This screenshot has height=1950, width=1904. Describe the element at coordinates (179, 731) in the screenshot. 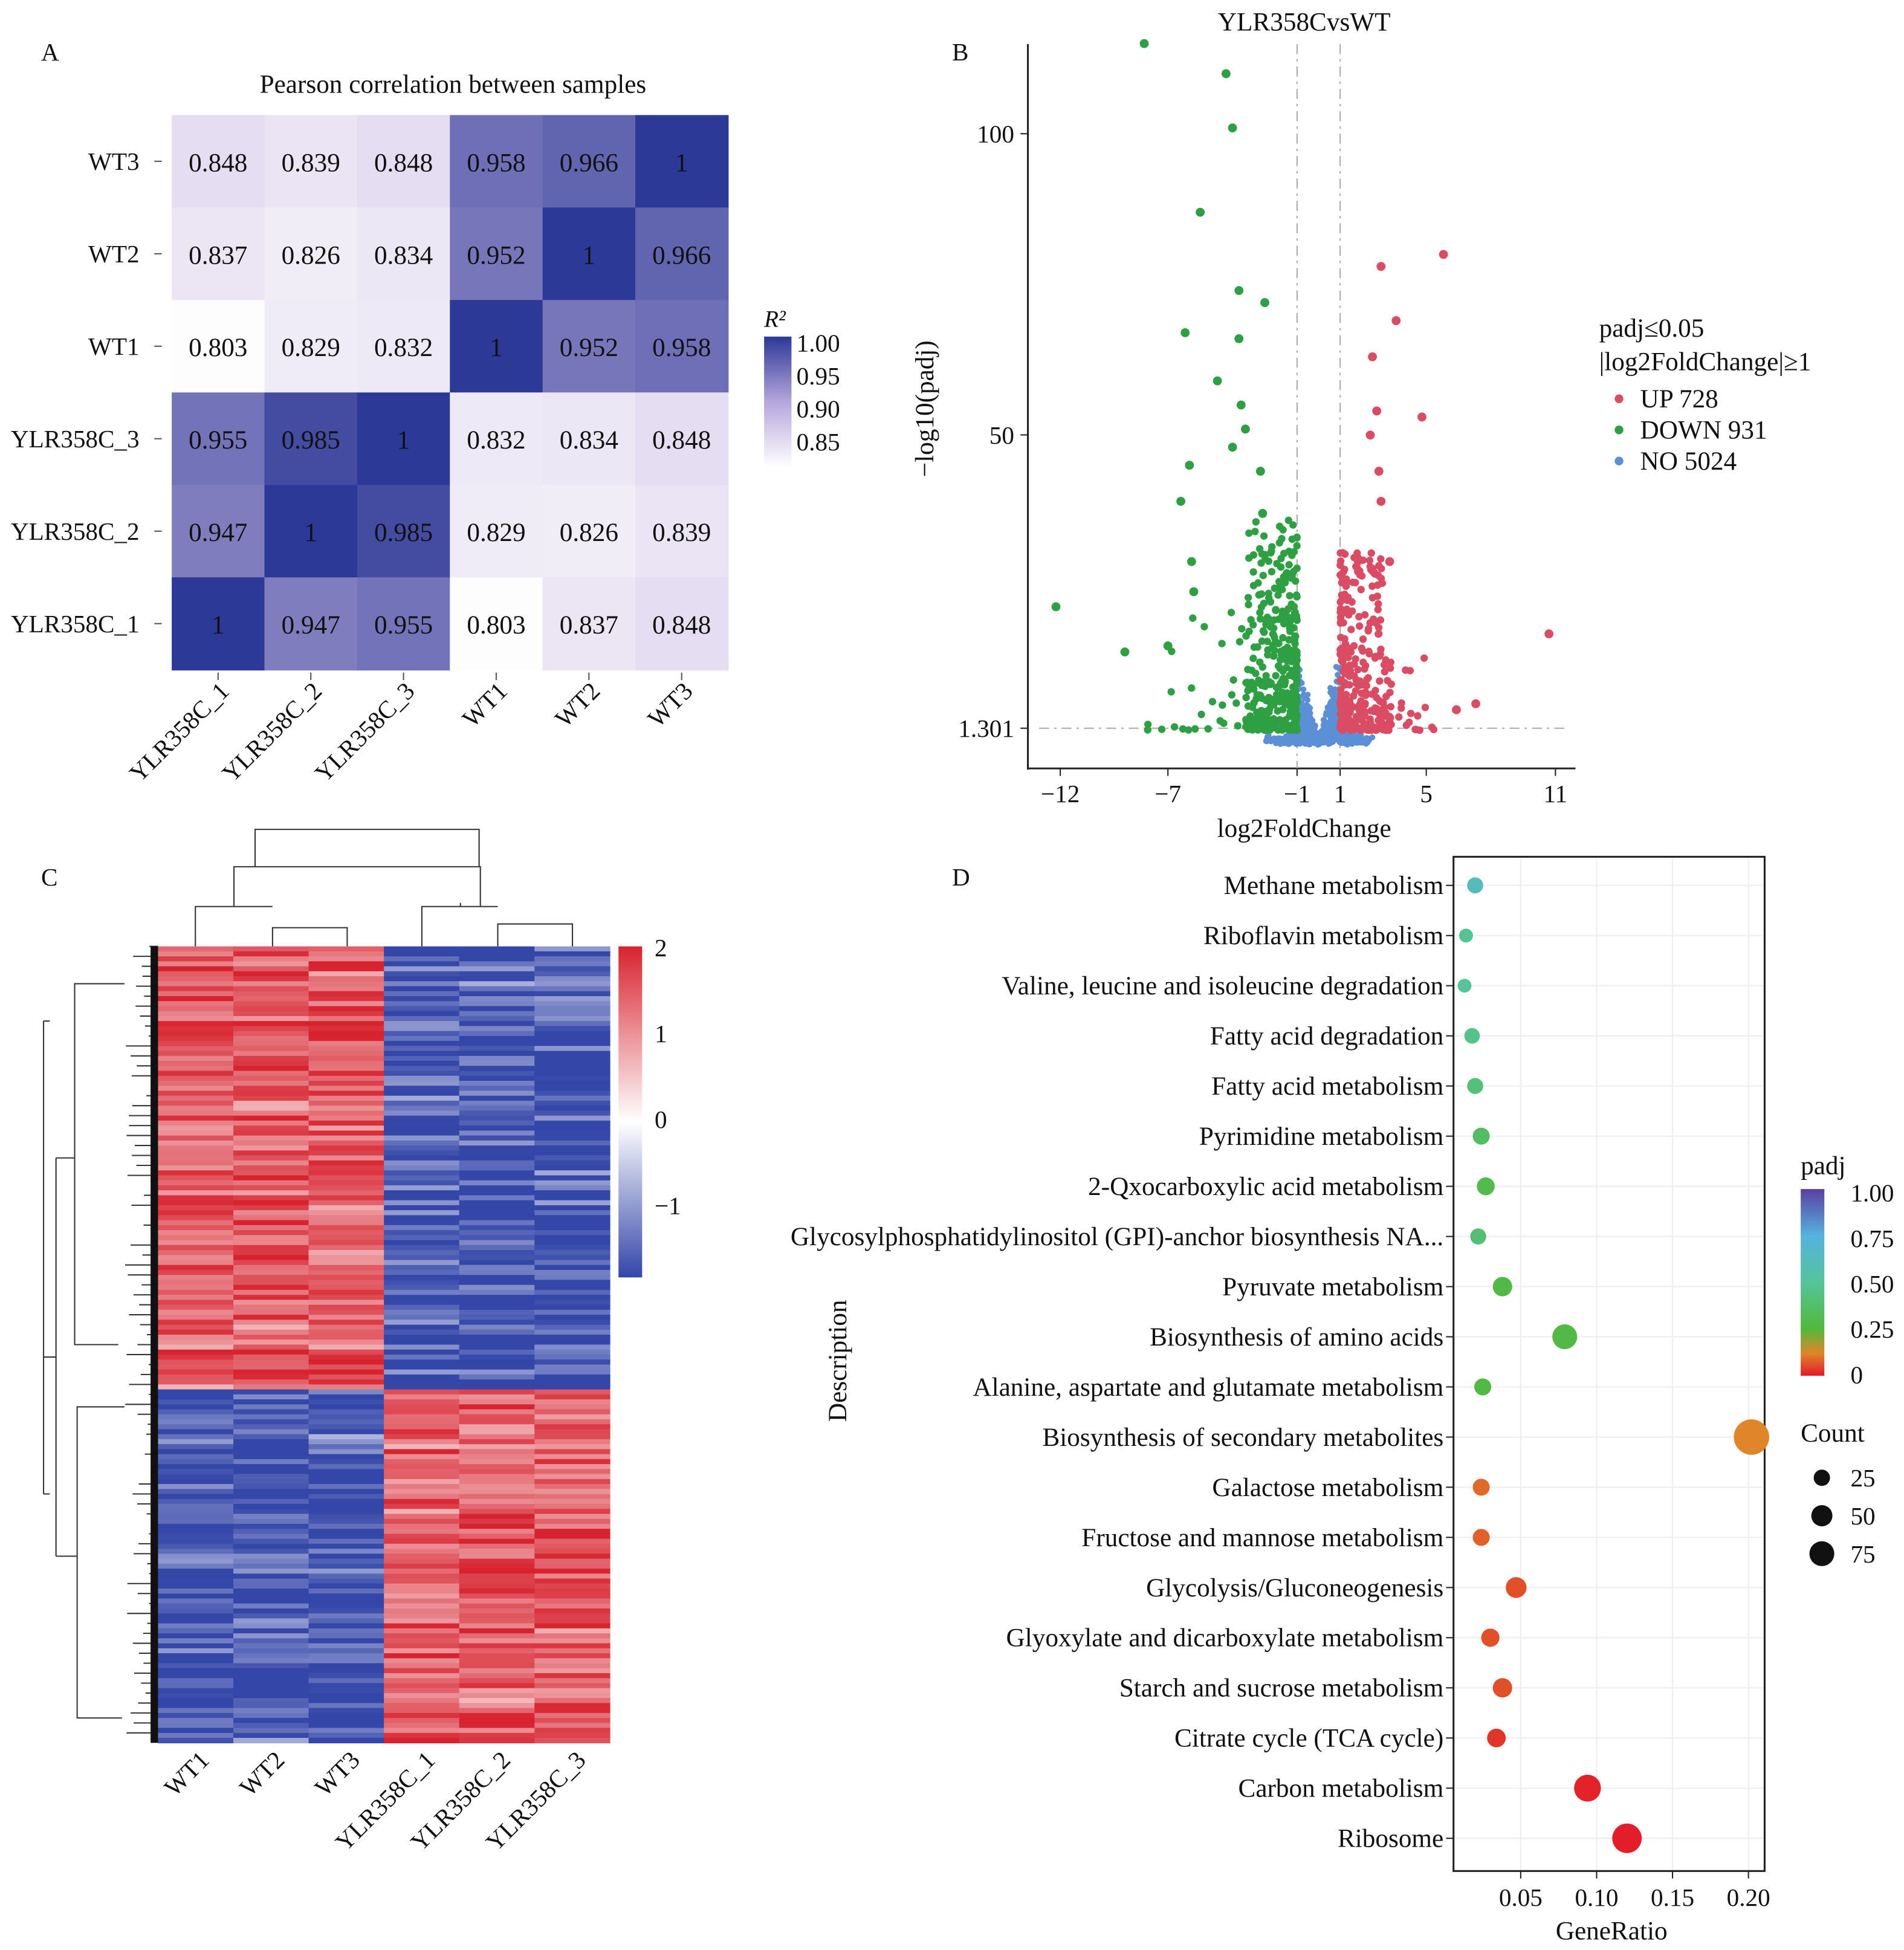

I see `col-label: YLR358C_1` at that location.